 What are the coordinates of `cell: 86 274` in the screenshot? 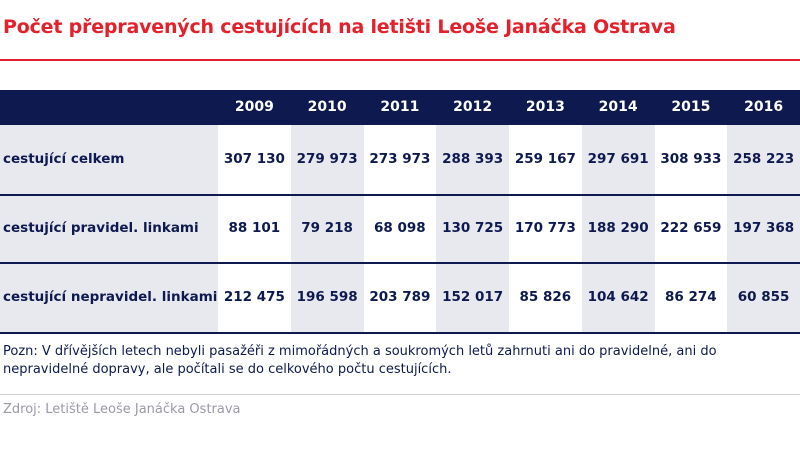 It's located at (691, 297).